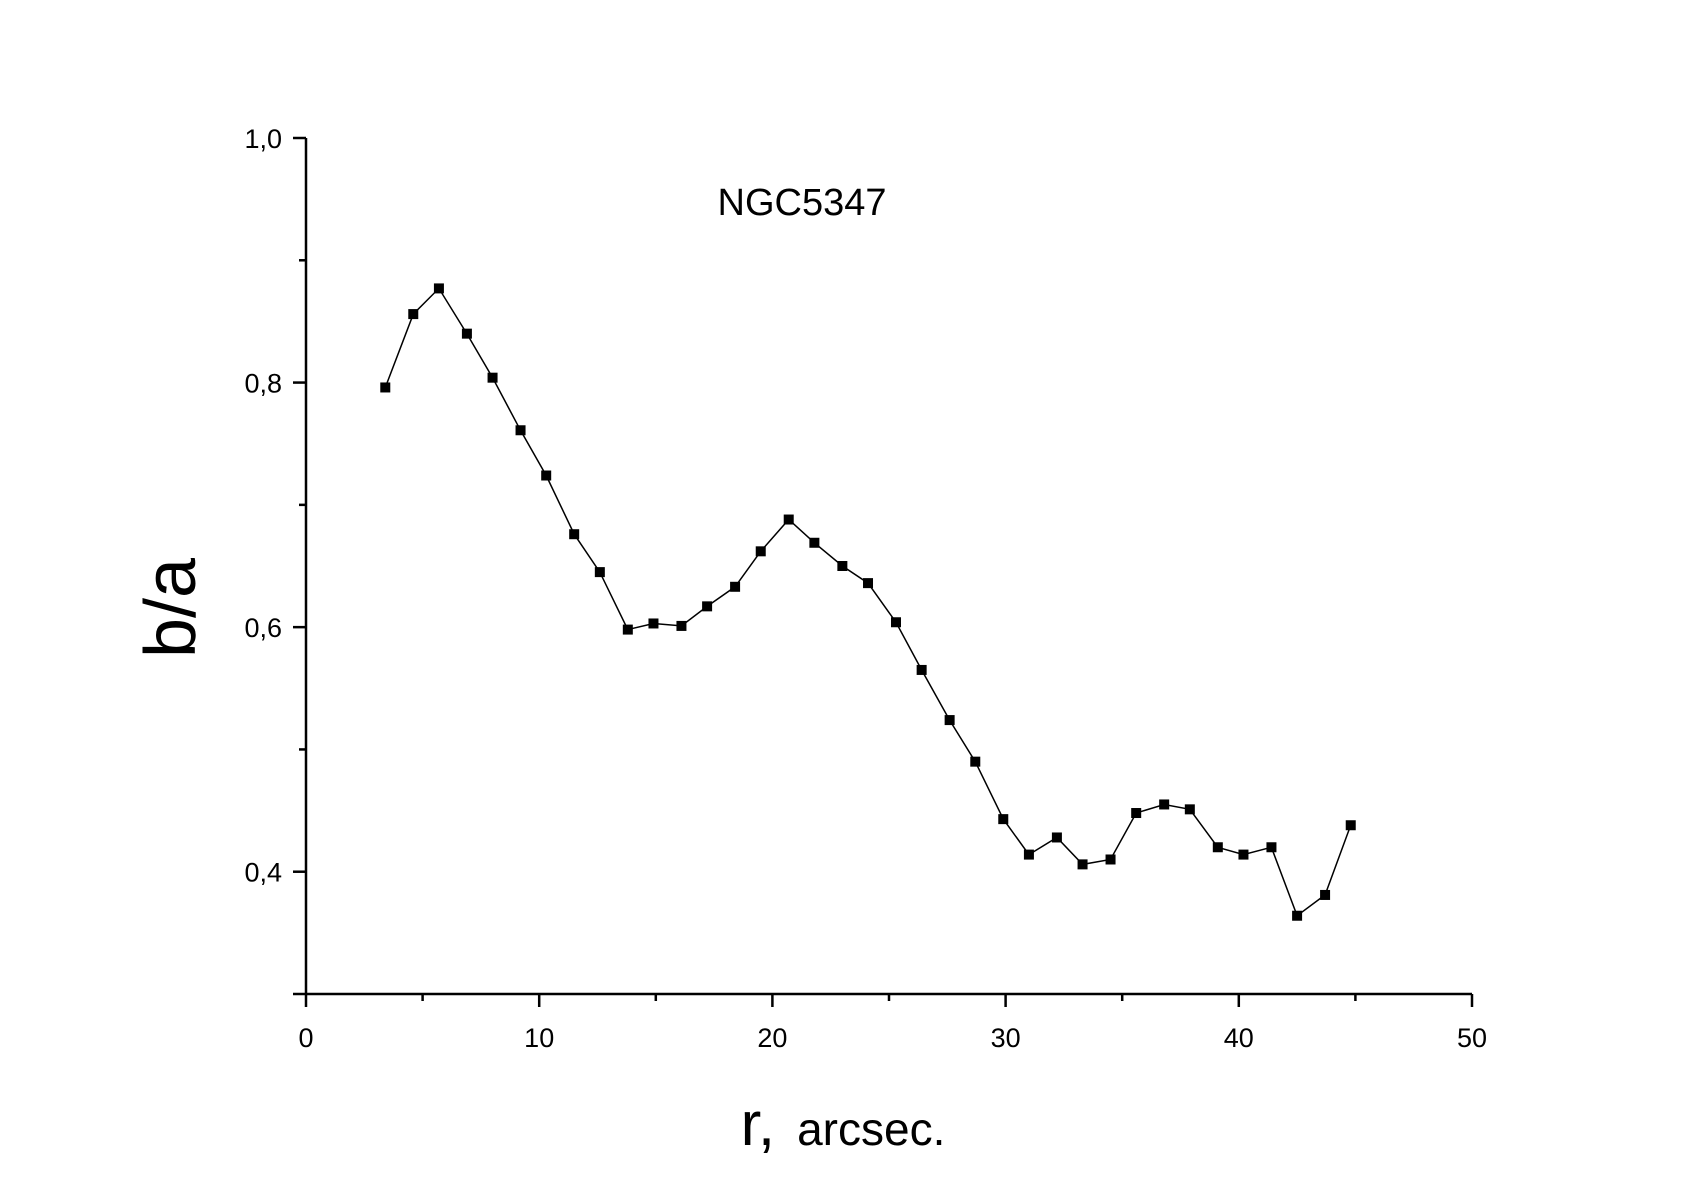 The image size is (1695, 1183). What do you see at coordinates (263, 628) in the screenshot?
I see `y-tick-label: 0,6` at bounding box center [263, 628].